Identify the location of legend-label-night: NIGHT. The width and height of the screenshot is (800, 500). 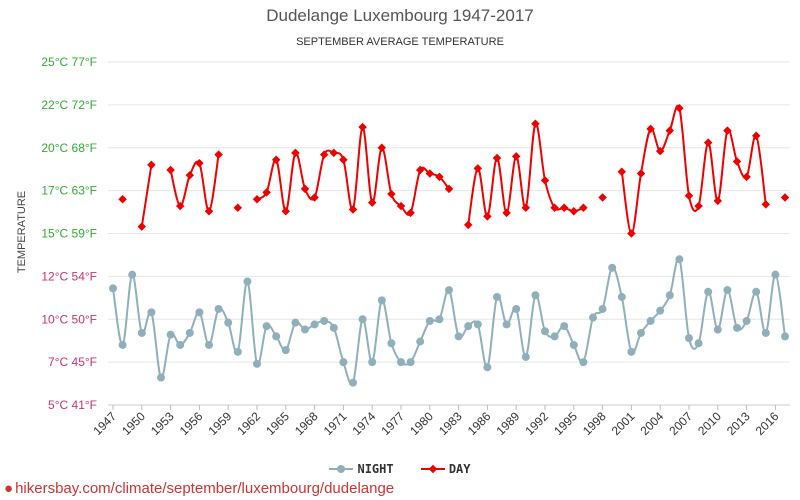
(375, 469).